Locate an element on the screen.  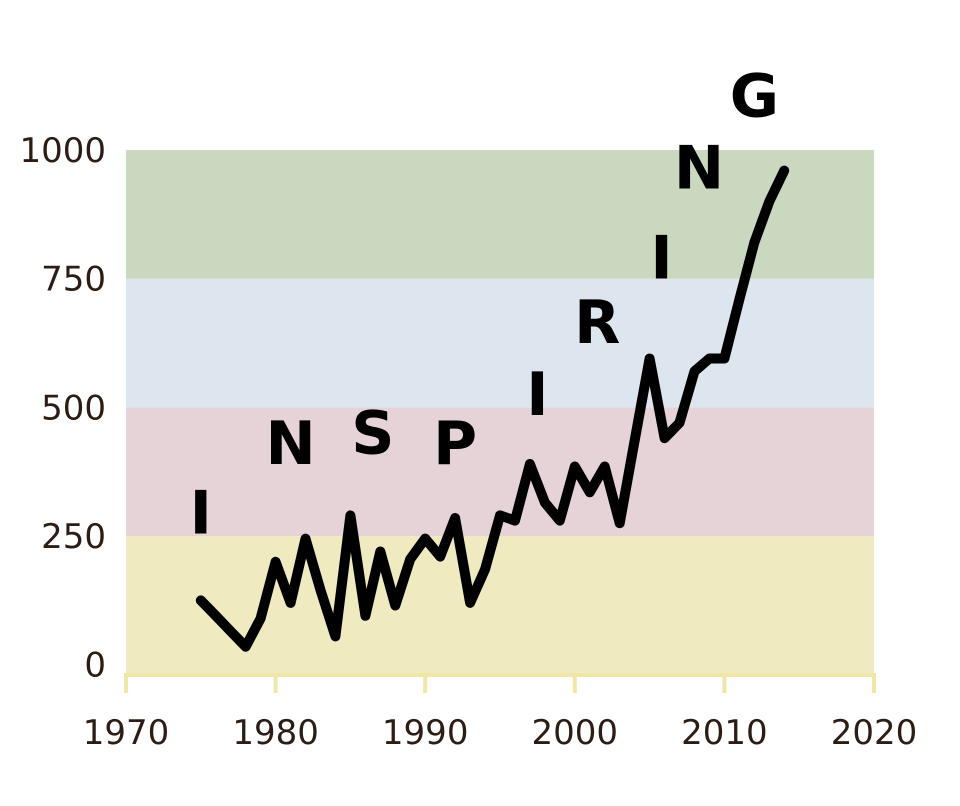
x-tick-label: 2020 is located at coordinates (874, 733).